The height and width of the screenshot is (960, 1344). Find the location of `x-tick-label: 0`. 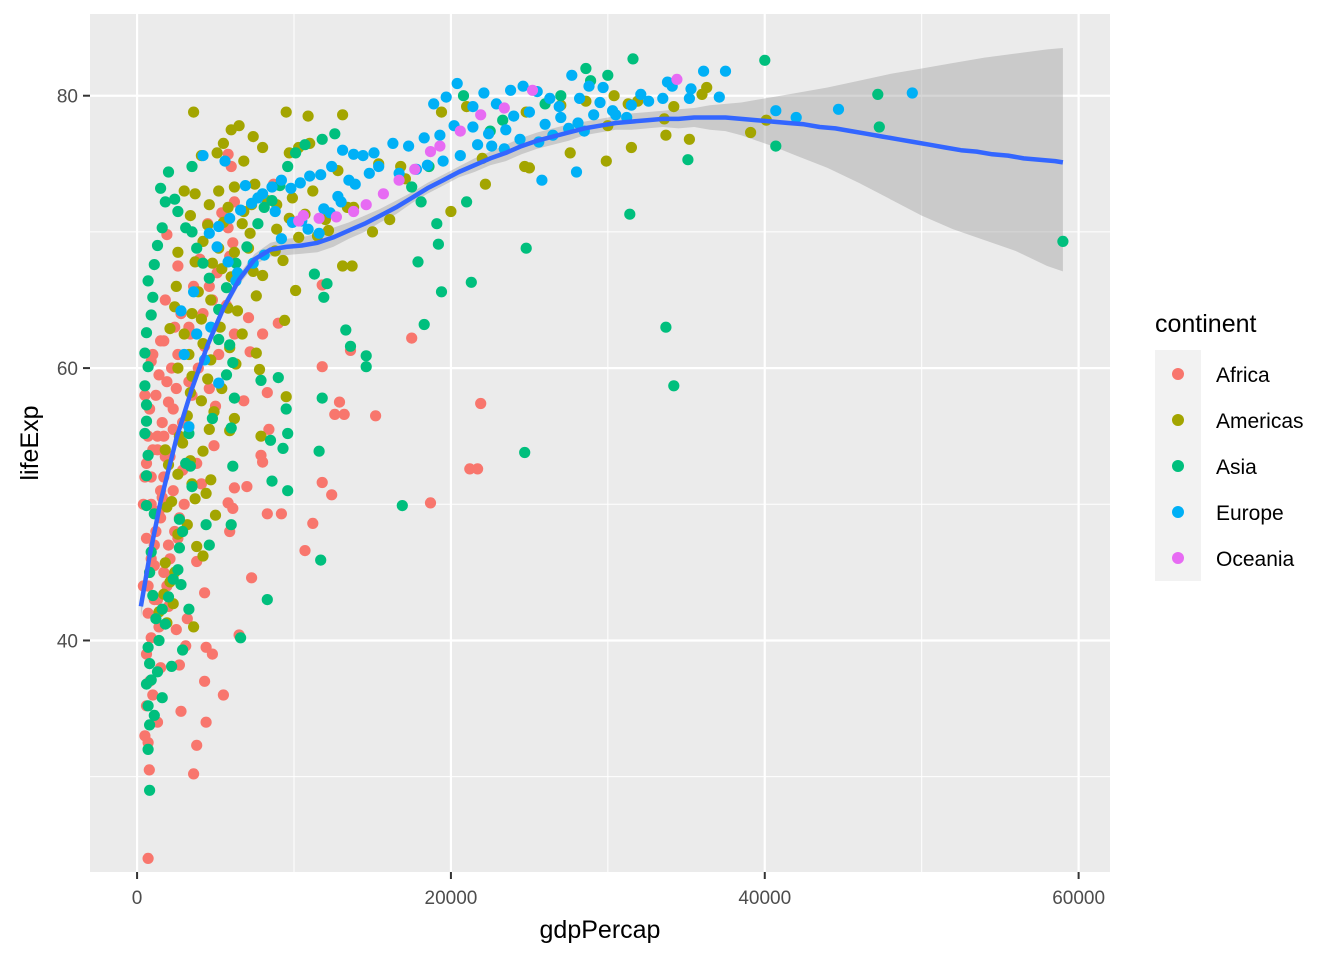

x-tick-label: 0 is located at coordinates (137, 898).